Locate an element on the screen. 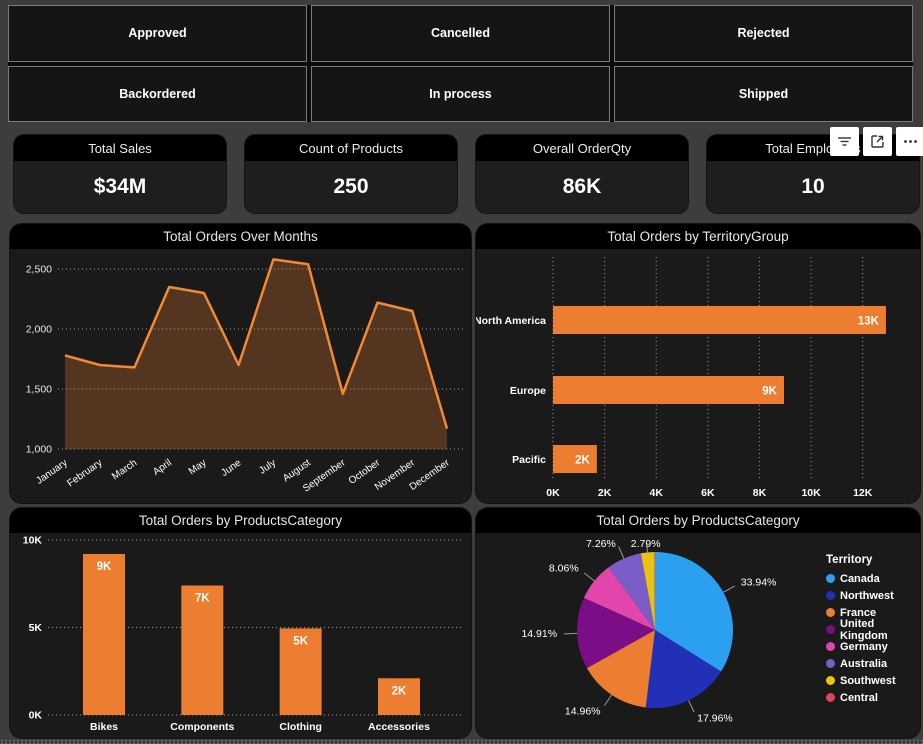 The width and height of the screenshot is (923, 744). svg-text: April is located at coordinates (162, 467).